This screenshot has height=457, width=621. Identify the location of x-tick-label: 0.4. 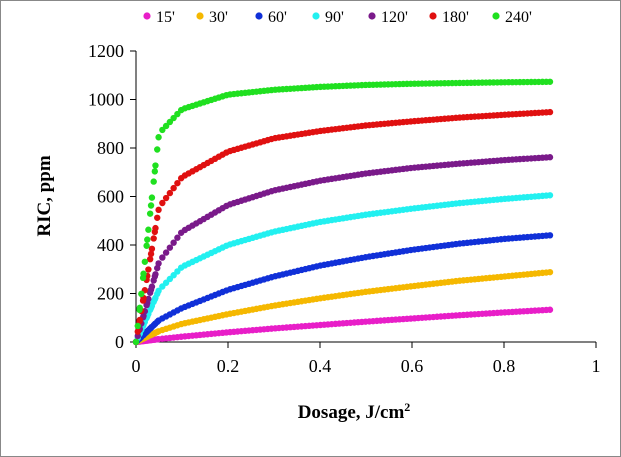
(320, 366).